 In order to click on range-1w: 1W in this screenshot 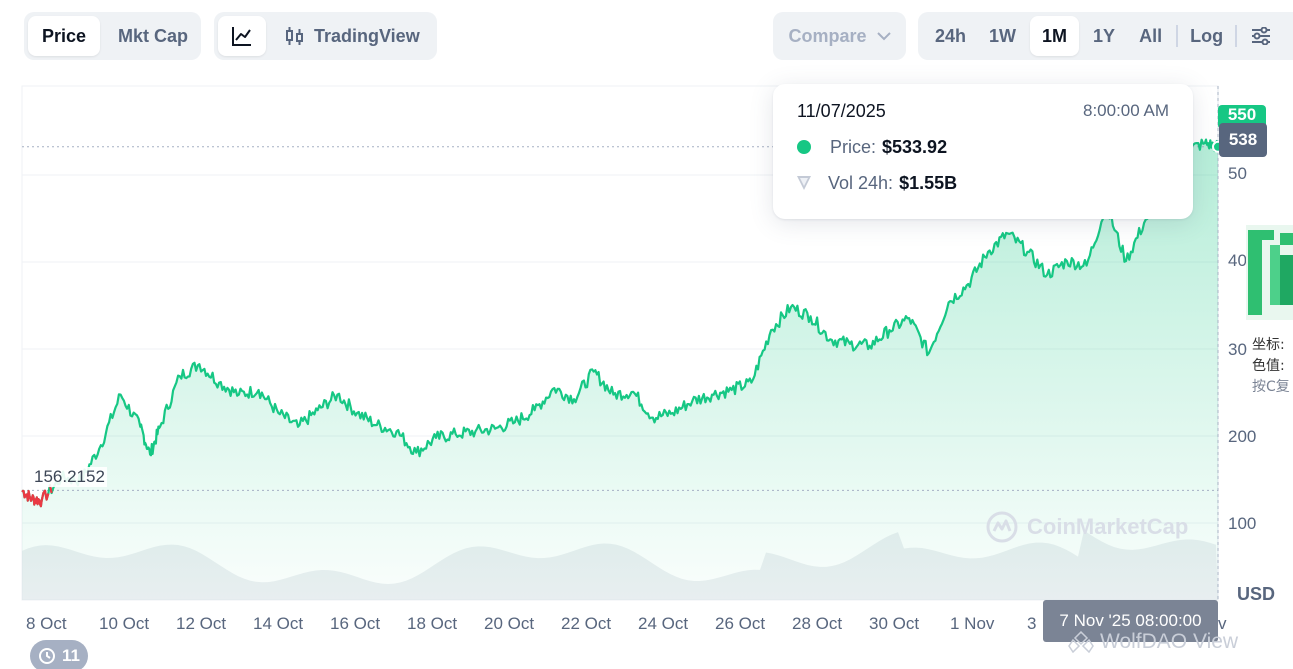, I will do `click(1003, 36)`.